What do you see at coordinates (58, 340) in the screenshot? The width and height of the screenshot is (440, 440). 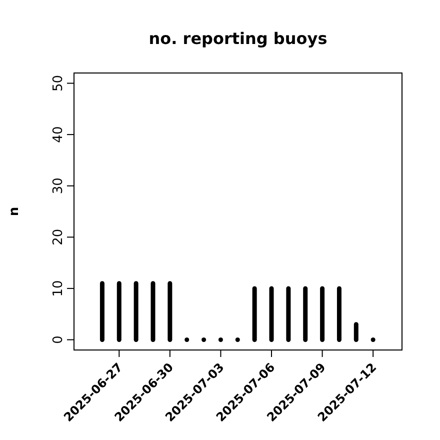 I see `y-tick-label: 0` at bounding box center [58, 340].